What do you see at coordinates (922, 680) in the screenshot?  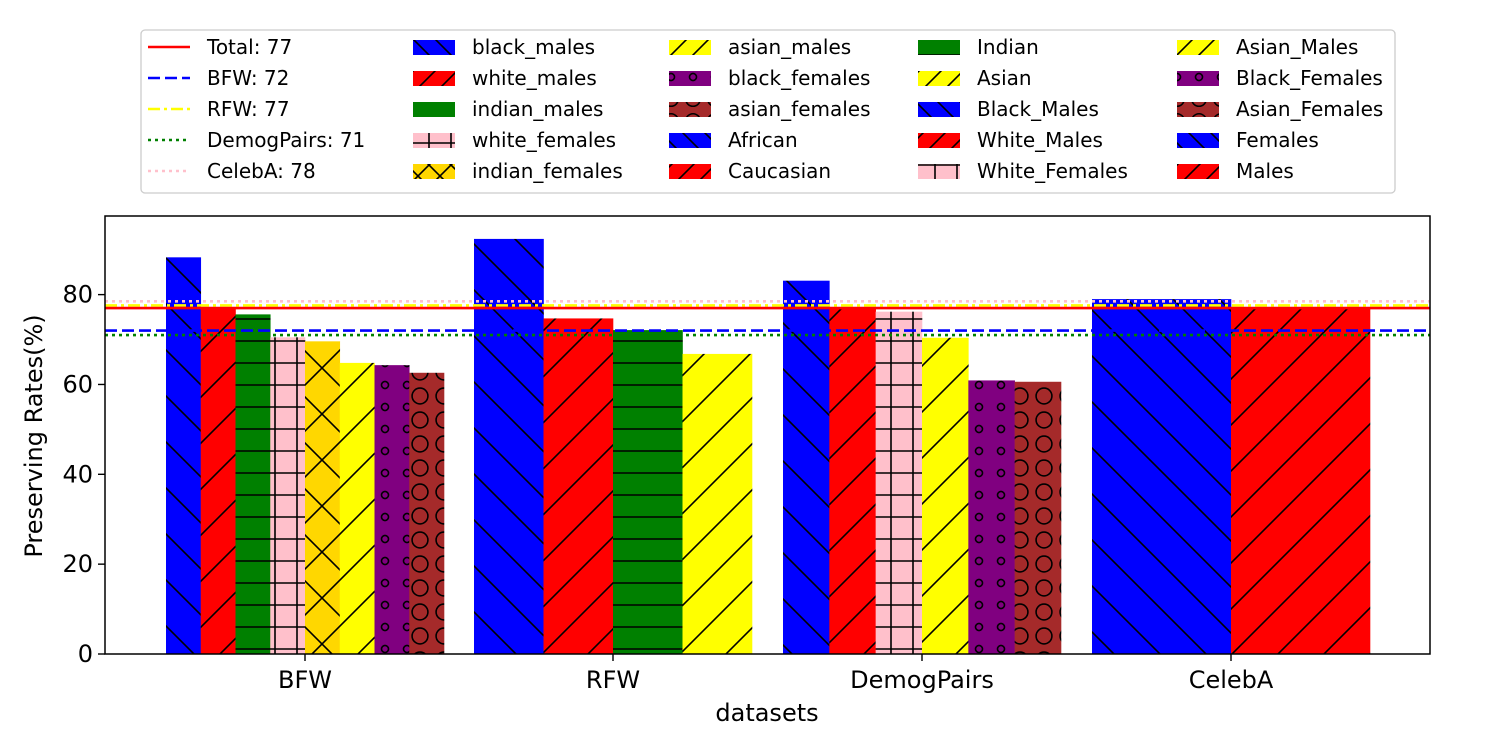 I see `x-tick-label-demogpairs: DemogPairs` at bounding box center [922, 680].